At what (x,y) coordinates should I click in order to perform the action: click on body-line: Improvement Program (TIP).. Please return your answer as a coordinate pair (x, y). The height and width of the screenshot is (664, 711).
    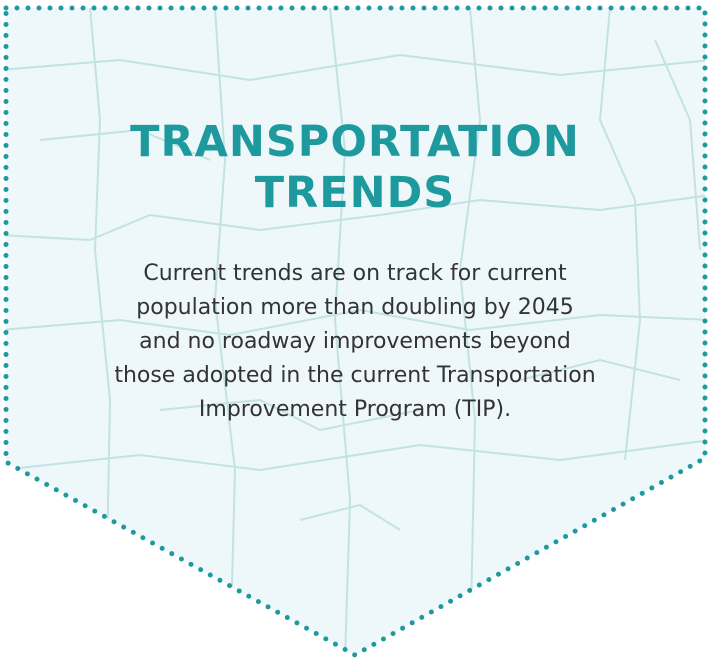
    Looking at the image, I should click on (355, 409).